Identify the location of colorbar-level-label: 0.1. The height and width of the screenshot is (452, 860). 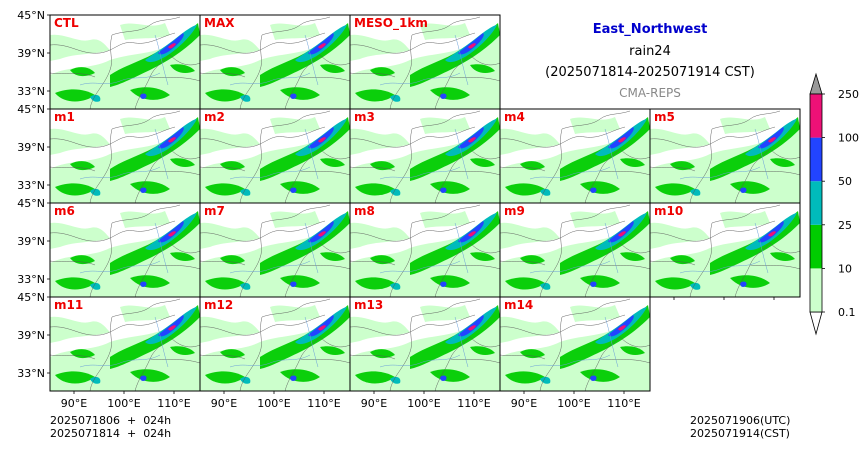
(847, 312).